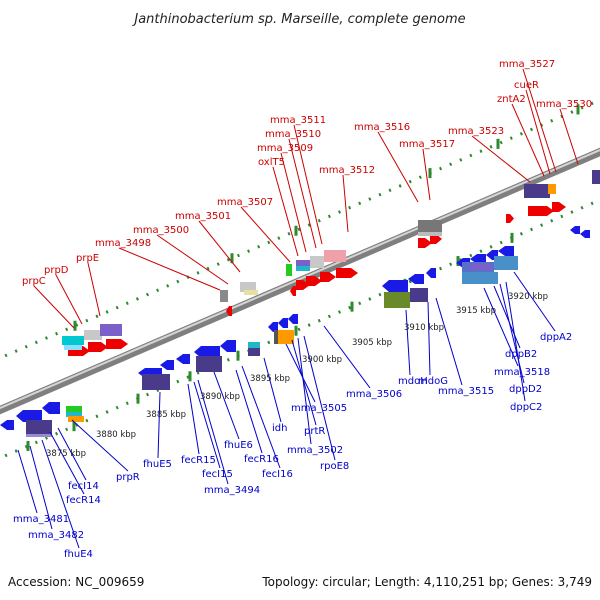 Image resolution: width=600 pixels, height=600 pixels. Describe the element at coordinates (41, 519) in the screenshot. I see `gene-label-bottom: mma_3481` at that location.